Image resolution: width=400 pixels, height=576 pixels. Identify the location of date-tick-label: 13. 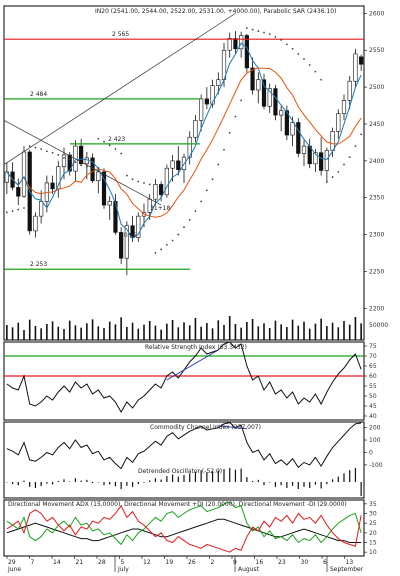
(350, 562).